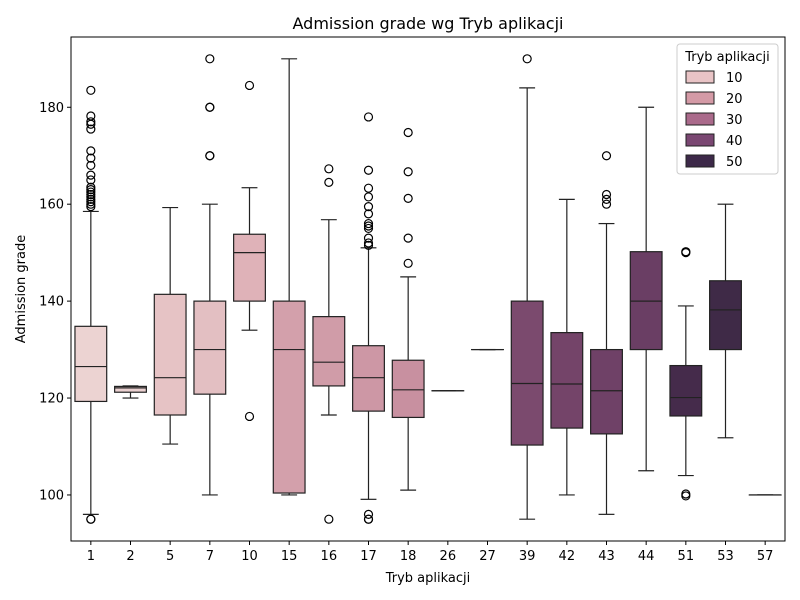 Image resolution: width=800 pixels, height=600 pixels. I want to click on x-tick-label: 2, so click(130, 556).